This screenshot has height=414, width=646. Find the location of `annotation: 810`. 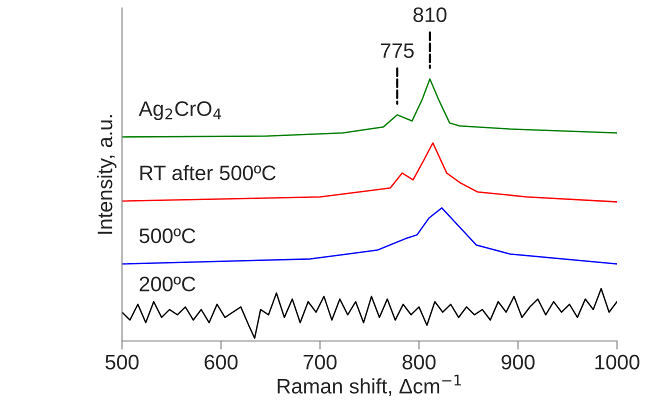

annotation: 810 is located at coordinates (429, 14).